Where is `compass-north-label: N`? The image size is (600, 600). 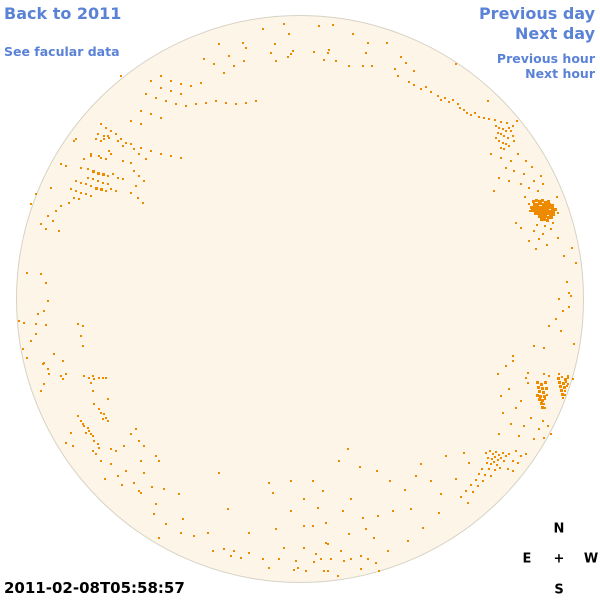
compass-north-label: N is located at coordinates (559, 529).